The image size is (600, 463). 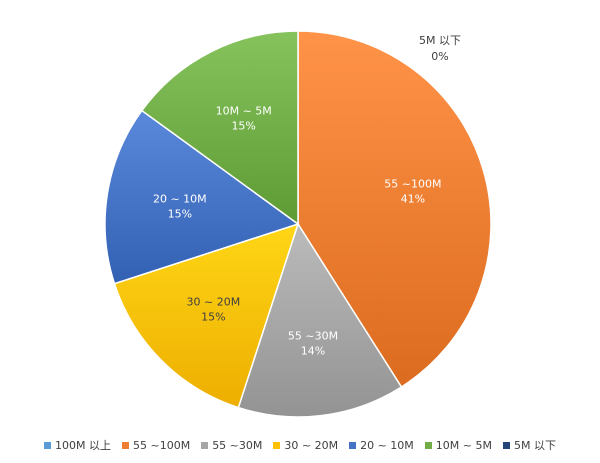 What do you see at coordinates (214, 302) in the screenshot?
I see `slice-name-label-3: 30 ~ 20M` at bounding box center [214, 302].